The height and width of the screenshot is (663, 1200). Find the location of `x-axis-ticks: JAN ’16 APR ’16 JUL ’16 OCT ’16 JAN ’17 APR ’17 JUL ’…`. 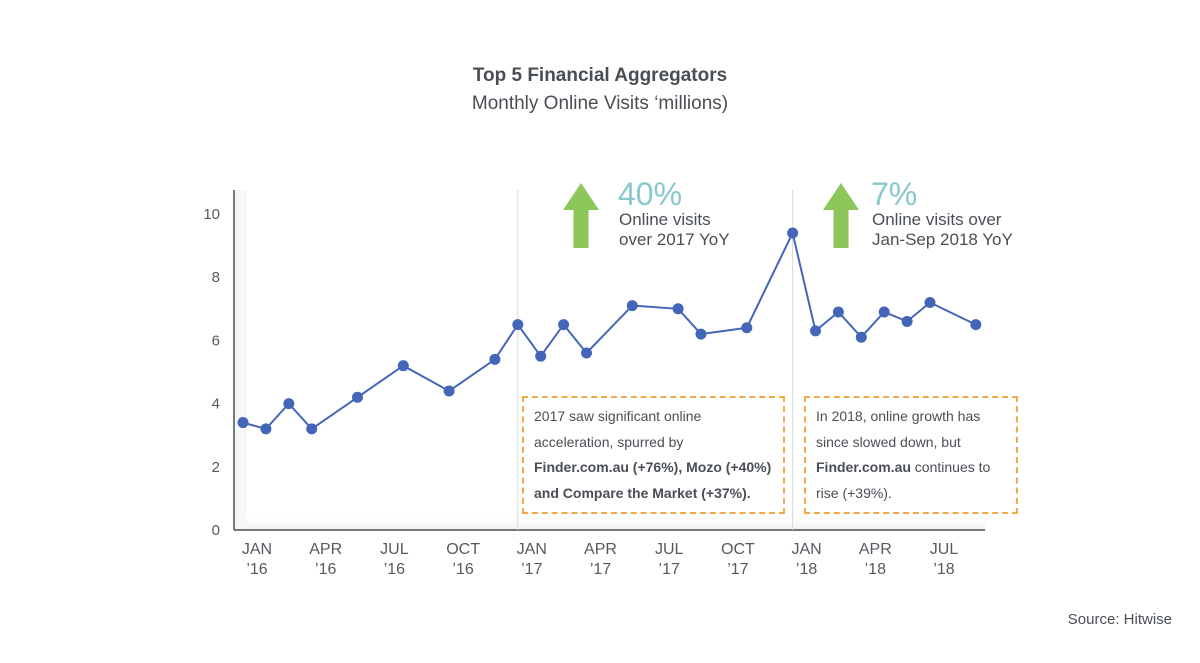

x-axis-ticks: JAN ’16 APR ’16 JUL ’16 OCT ’16 JAN ’17 APR ’17 JUL ’… is located at coordinates (600, 559).